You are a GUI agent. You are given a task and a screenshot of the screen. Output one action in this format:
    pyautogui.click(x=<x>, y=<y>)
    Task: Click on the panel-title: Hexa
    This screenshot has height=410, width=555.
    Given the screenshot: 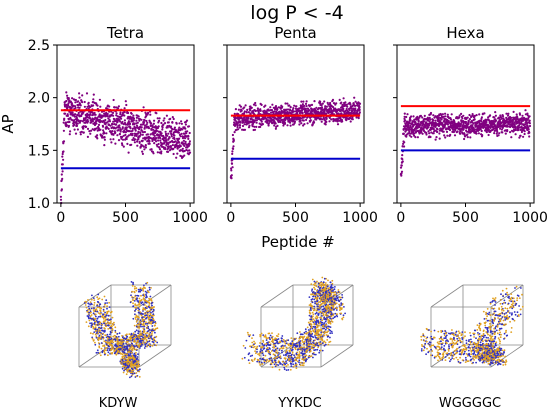 What is the action you would take?
    pyautogui.click(x=465, y=33)
    